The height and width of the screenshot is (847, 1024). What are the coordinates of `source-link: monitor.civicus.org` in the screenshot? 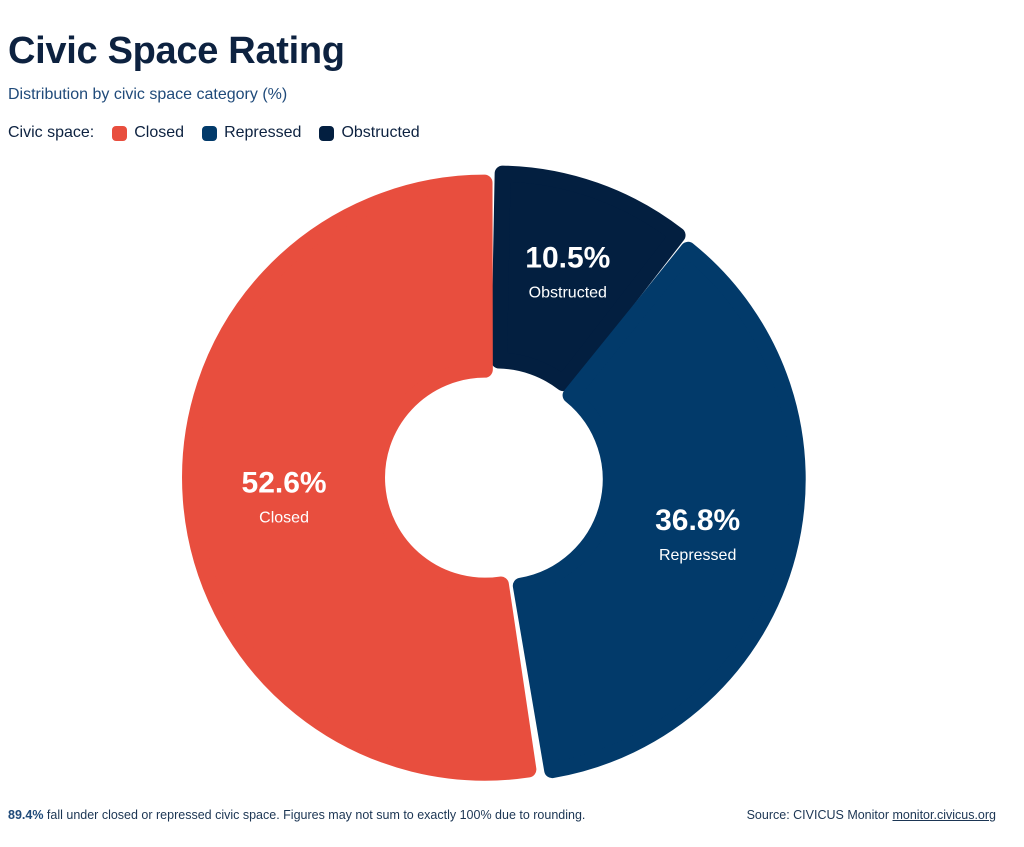 It's located at (944, 815).